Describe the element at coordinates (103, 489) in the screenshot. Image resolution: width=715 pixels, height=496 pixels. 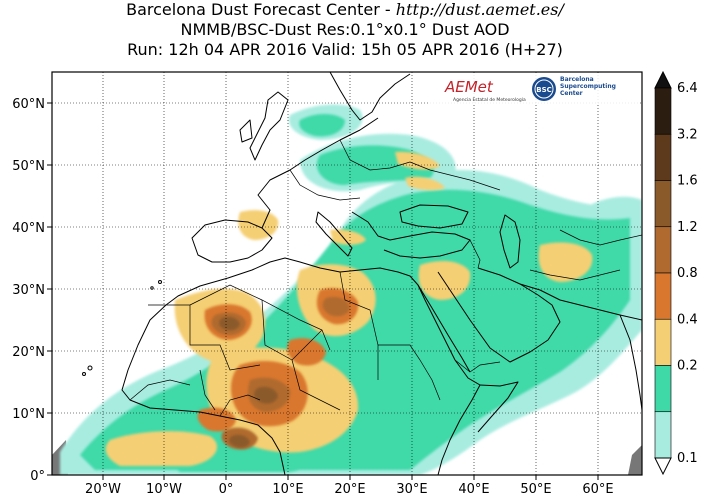
I see `lon-label: 20°W` at that location.